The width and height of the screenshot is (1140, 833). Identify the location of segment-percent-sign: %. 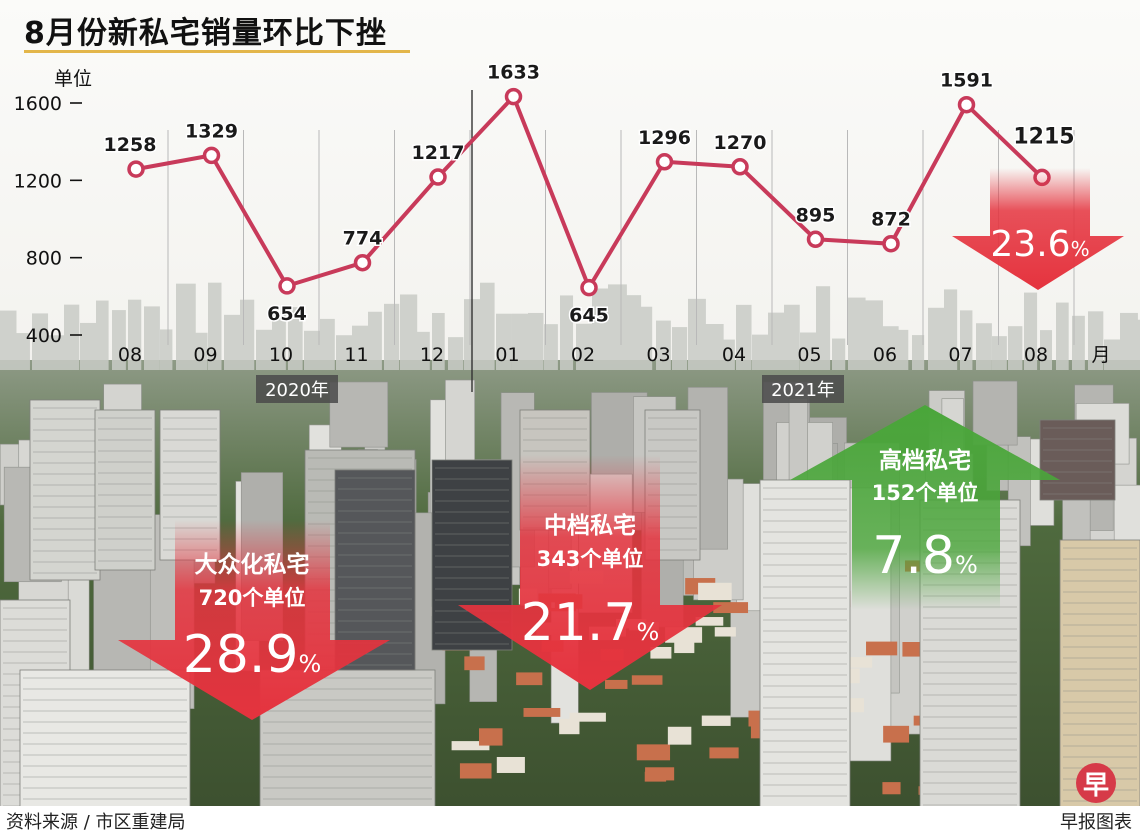
(309, 664).